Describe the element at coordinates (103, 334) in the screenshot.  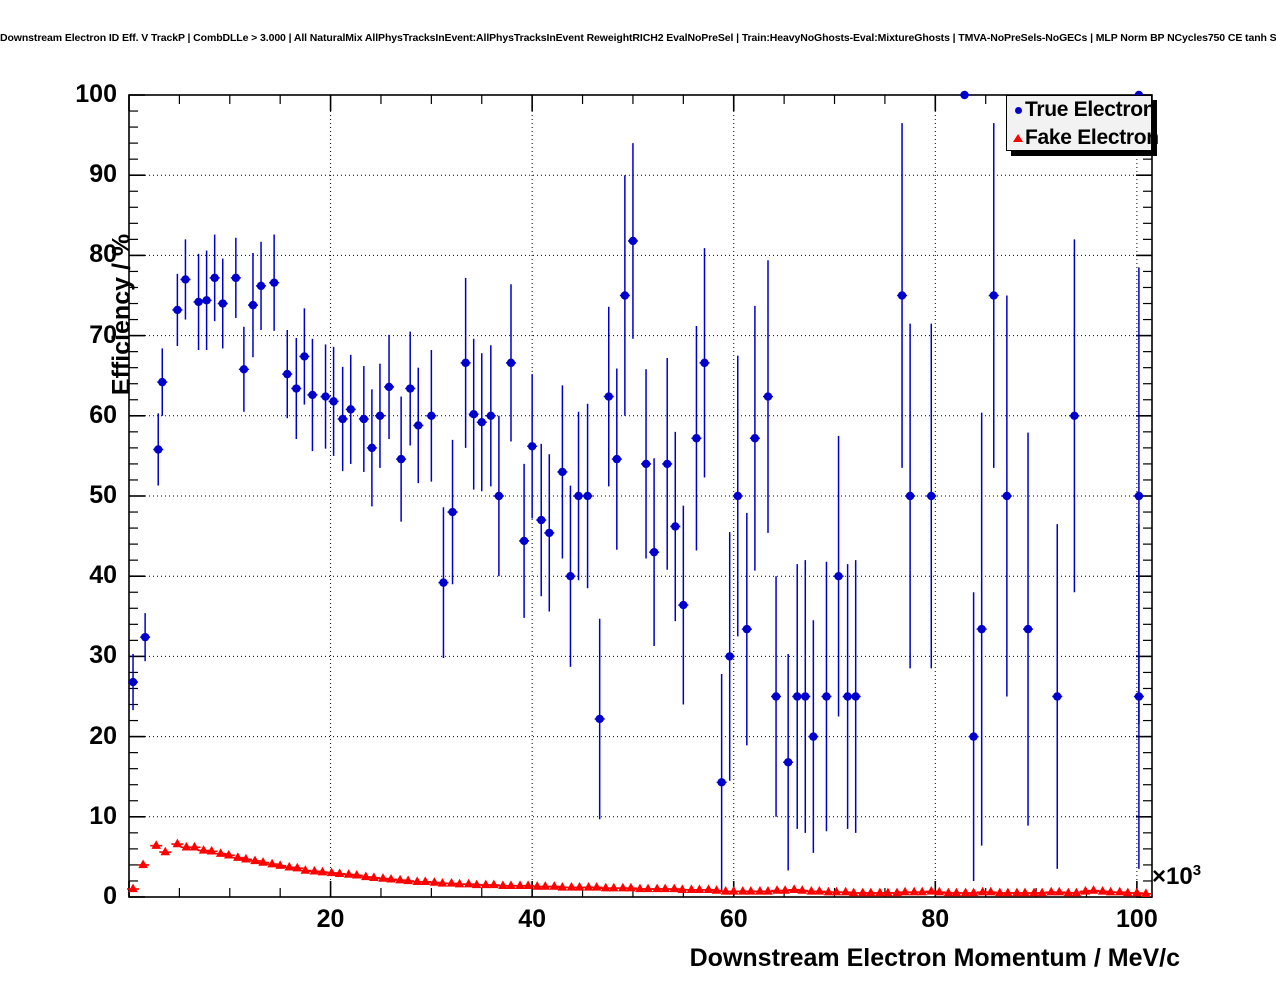
I see `y-axis-tick-label: 70` at that location.